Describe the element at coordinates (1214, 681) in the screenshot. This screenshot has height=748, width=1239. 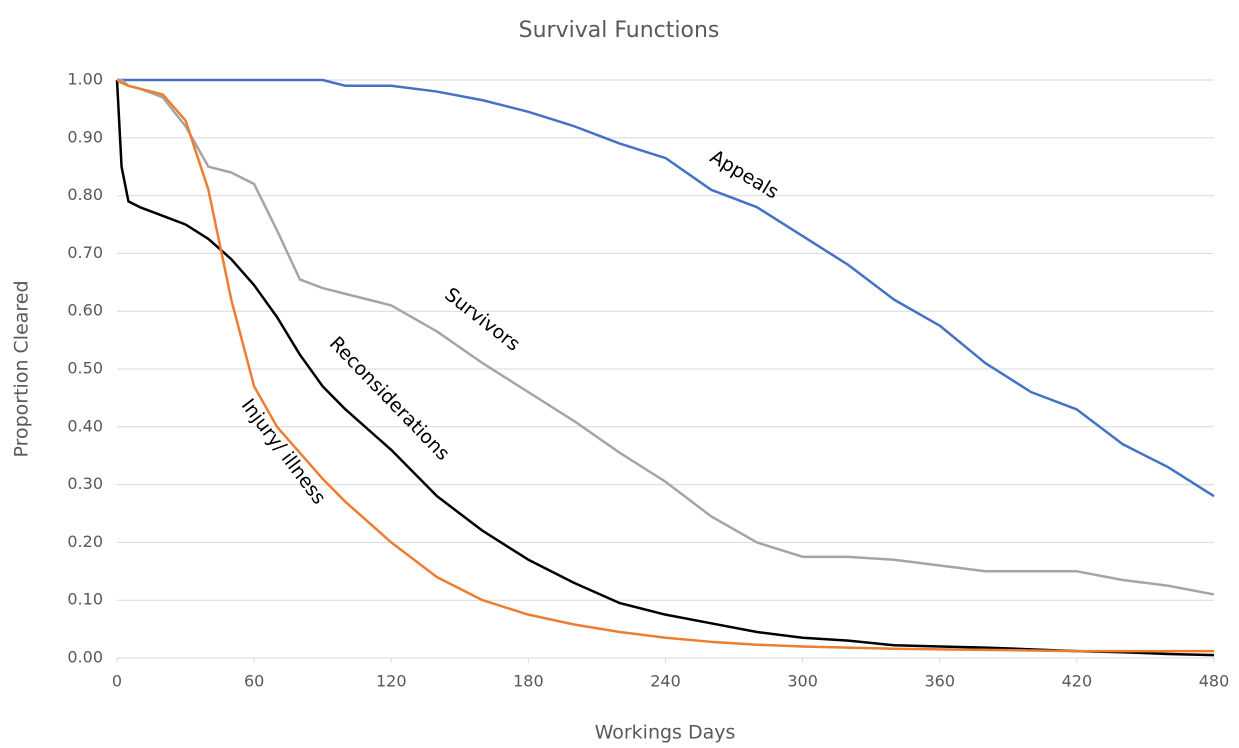
I see `x-tick-label: 480` at that location.